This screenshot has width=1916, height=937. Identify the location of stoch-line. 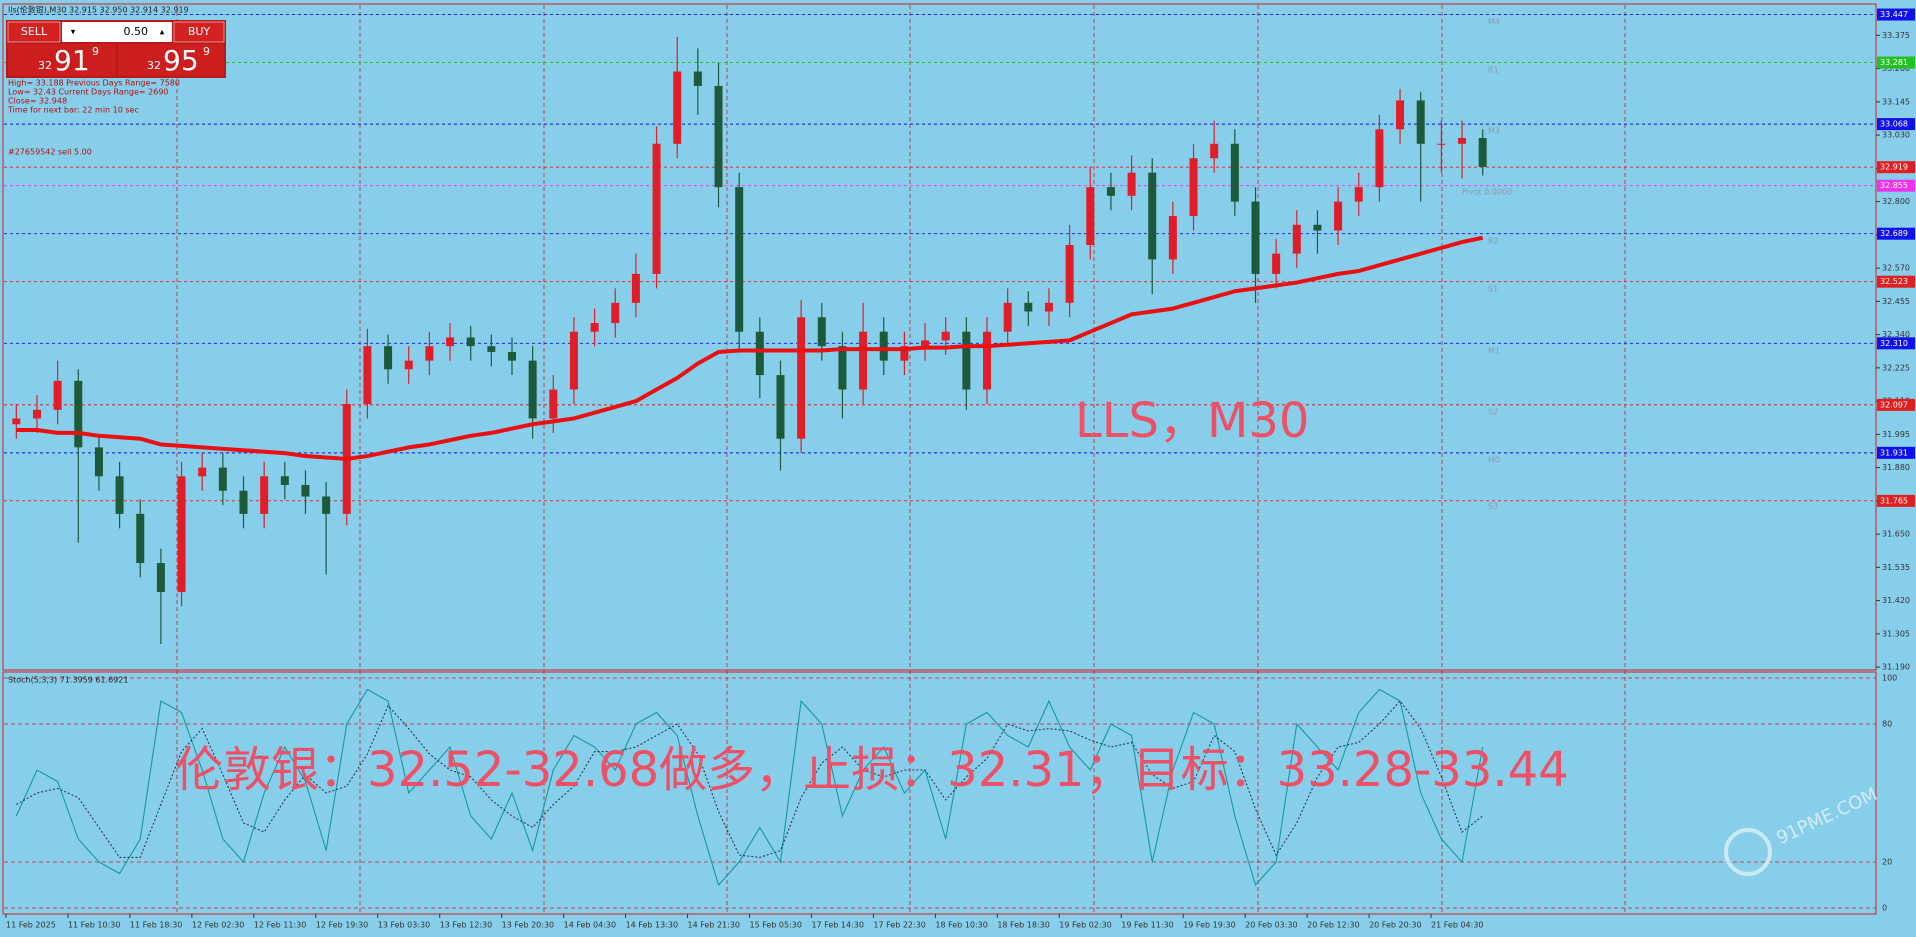
(750, 779).